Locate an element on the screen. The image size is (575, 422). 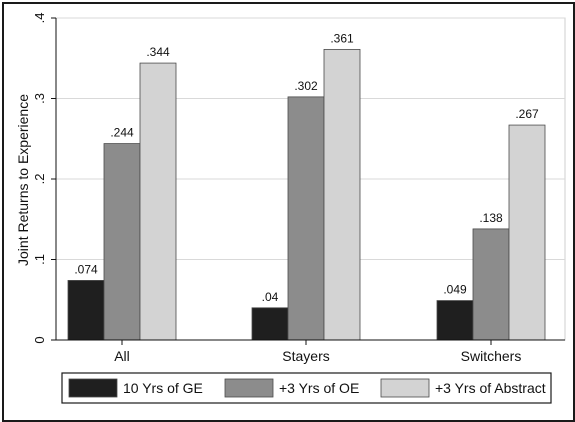
data-label: .049 is located at coordinates (455, 290).